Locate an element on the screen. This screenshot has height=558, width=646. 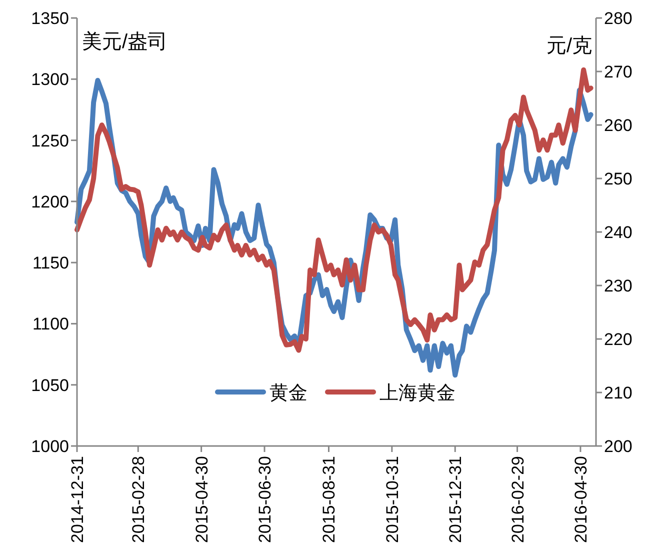
x-tick-label: 2015-12-31 is located at coordinates (456, 499).